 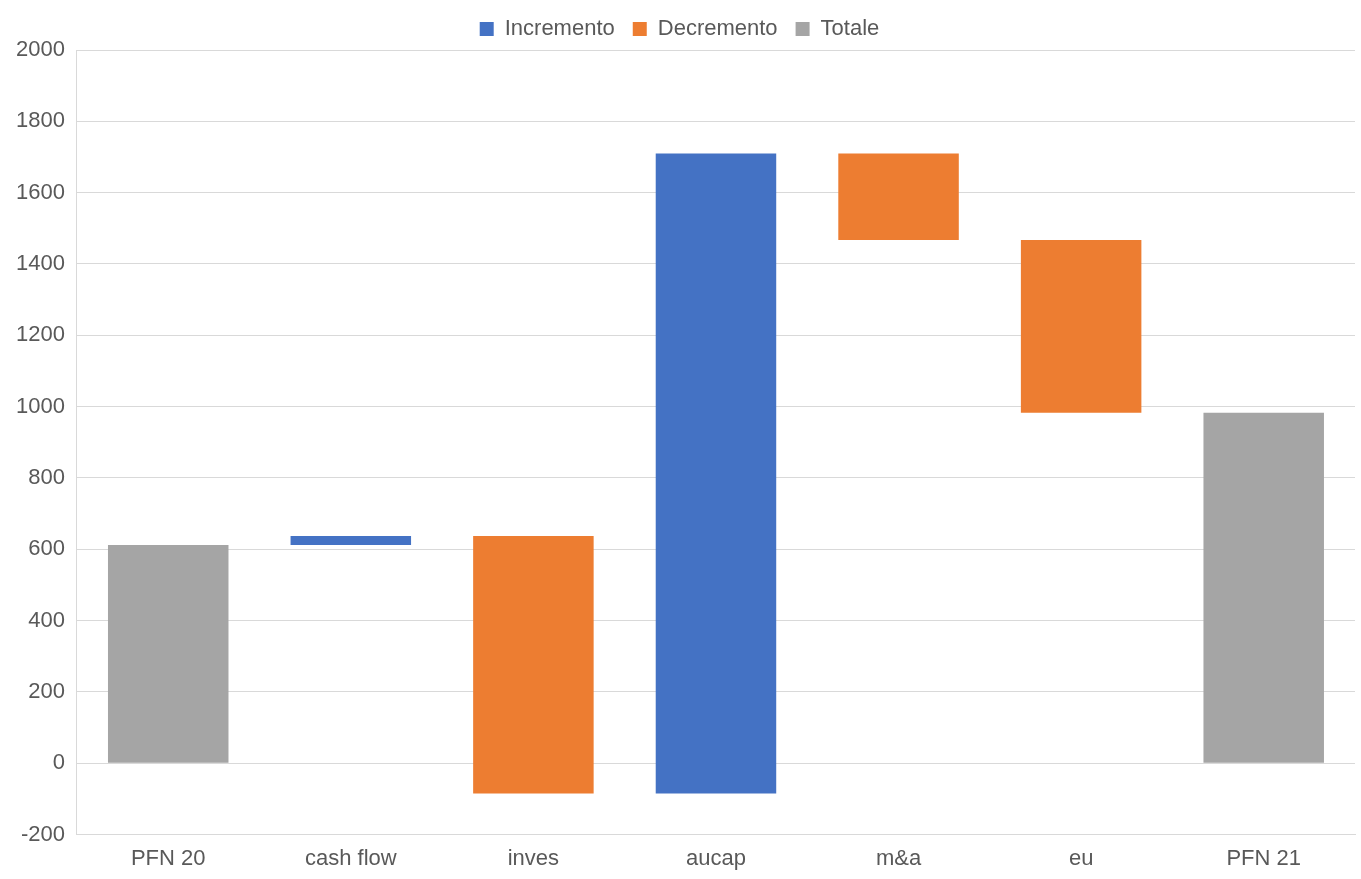 What do you see at coordinates (1081, 857) in the screenshot?
I see `x-tick-label: eu` at bounding box center [1081, 857].